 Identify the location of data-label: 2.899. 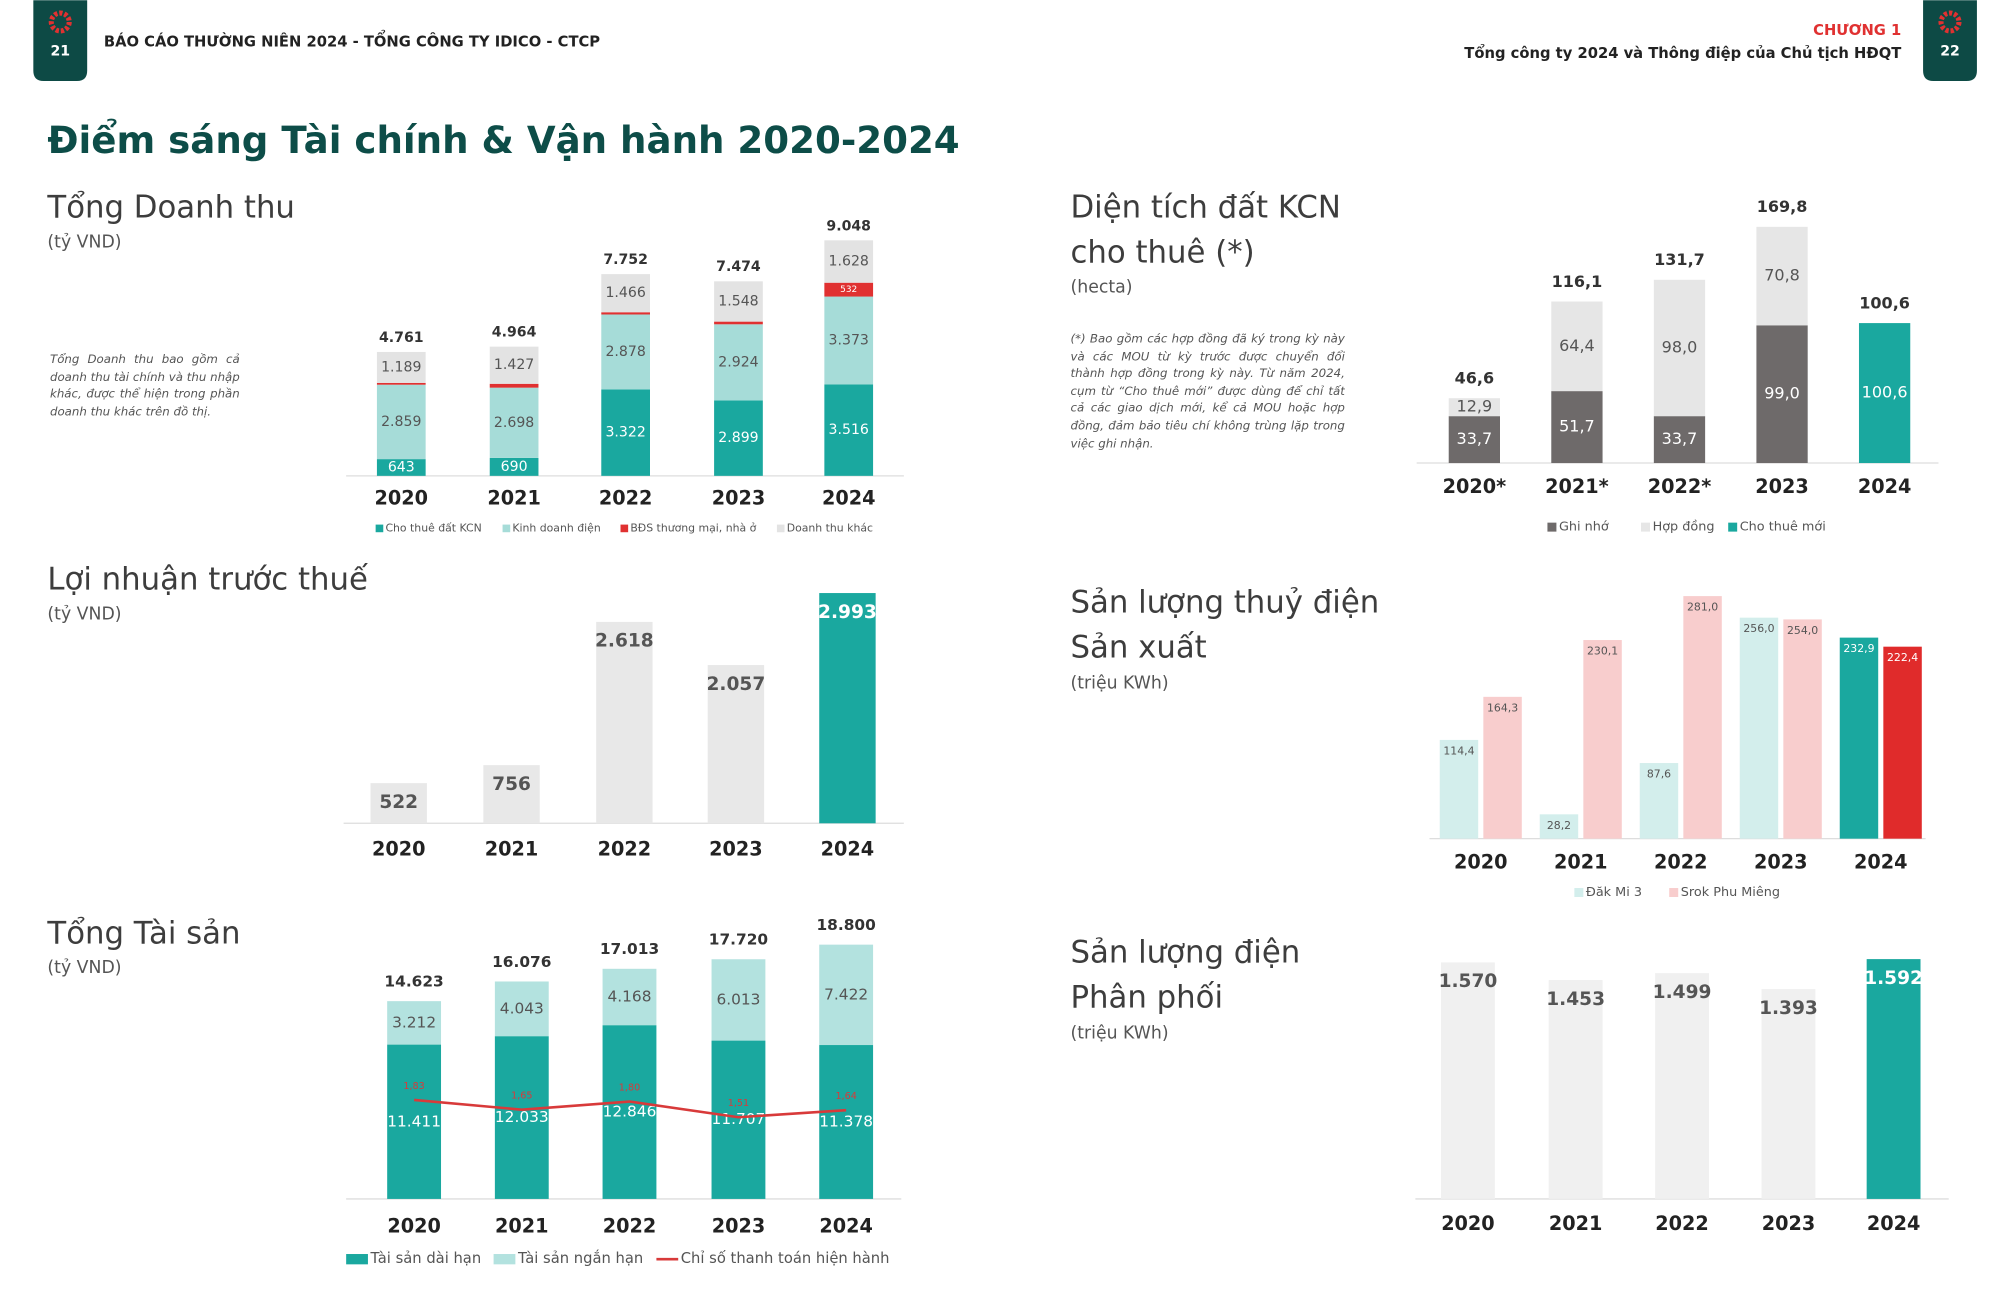
(738, 438).